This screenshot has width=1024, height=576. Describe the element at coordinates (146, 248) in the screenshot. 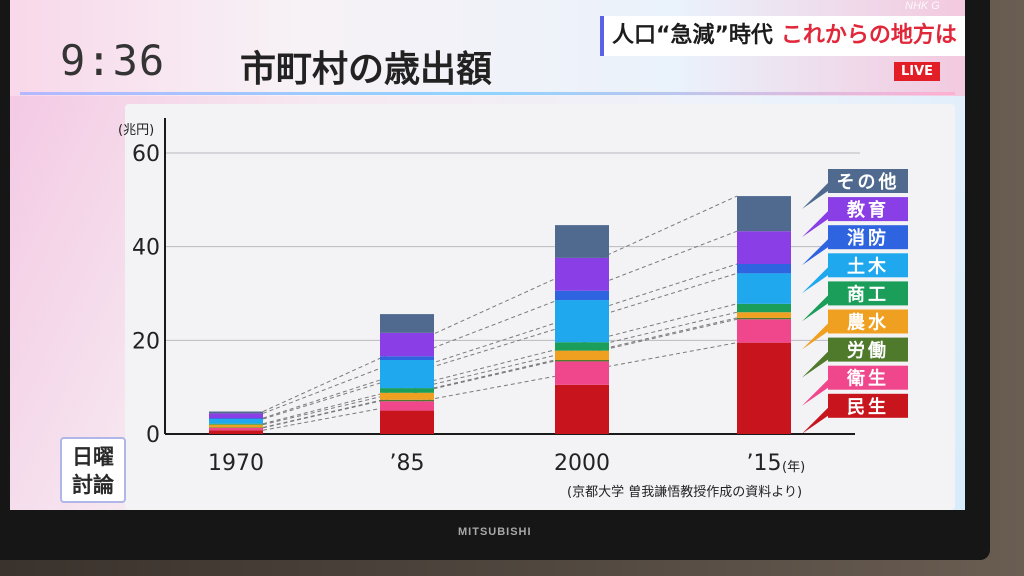

I see `y-tick-label: 40` at that location.